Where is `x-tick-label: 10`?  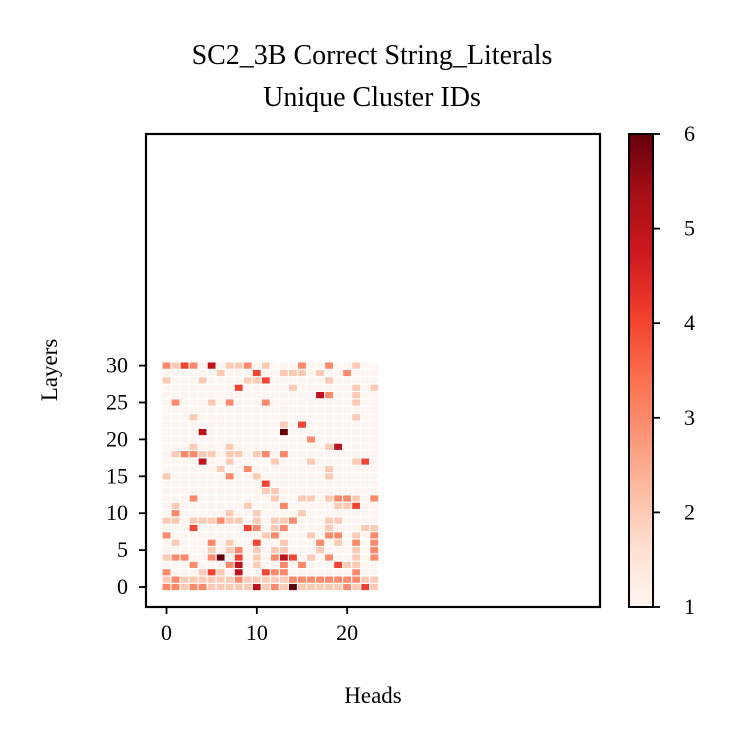
x-tick-label: 10 is located at coordinates (257, 632).